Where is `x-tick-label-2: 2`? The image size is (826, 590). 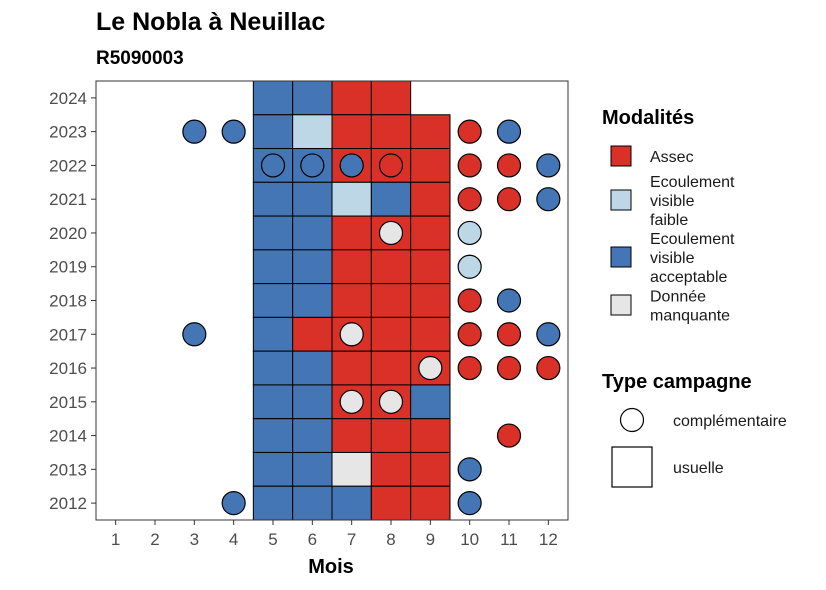 x-tick-label-2: 2 is located at coordinates (154, 539).